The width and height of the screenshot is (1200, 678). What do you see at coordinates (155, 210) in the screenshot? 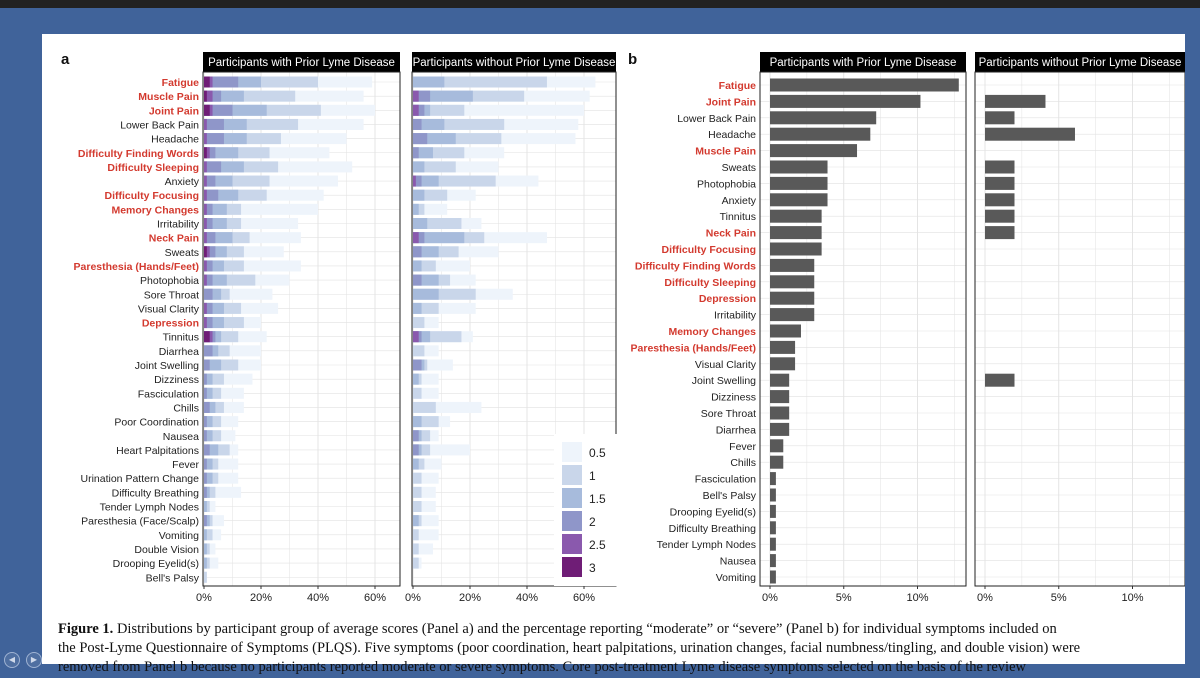
I see `y-label-a: Memory Changes` at bounding box center [155, 210].